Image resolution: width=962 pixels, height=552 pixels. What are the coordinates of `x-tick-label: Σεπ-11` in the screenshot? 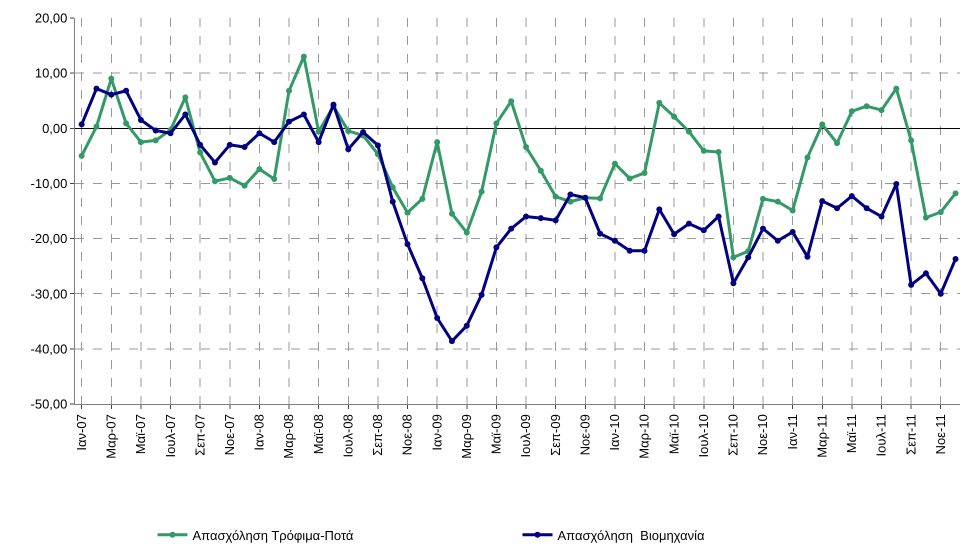 It's located at (910, 434).